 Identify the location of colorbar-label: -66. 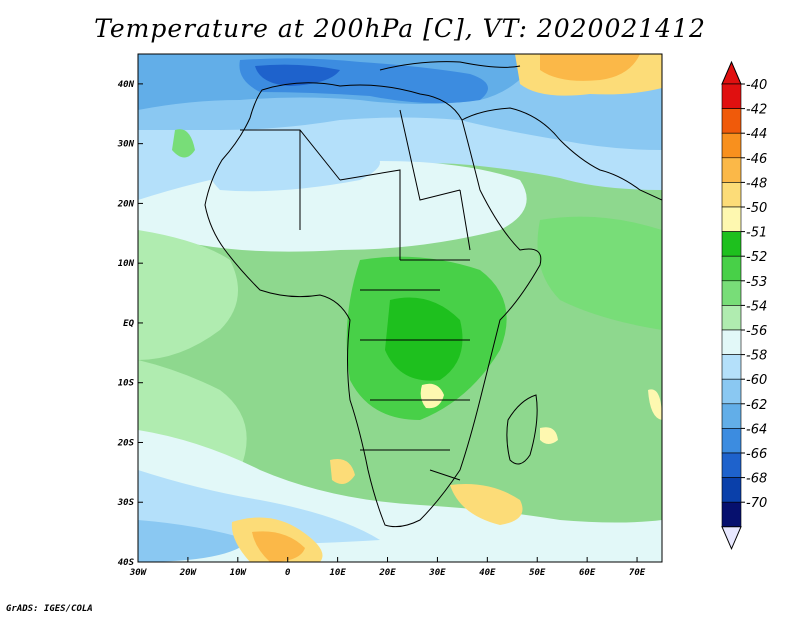
(756, 454).